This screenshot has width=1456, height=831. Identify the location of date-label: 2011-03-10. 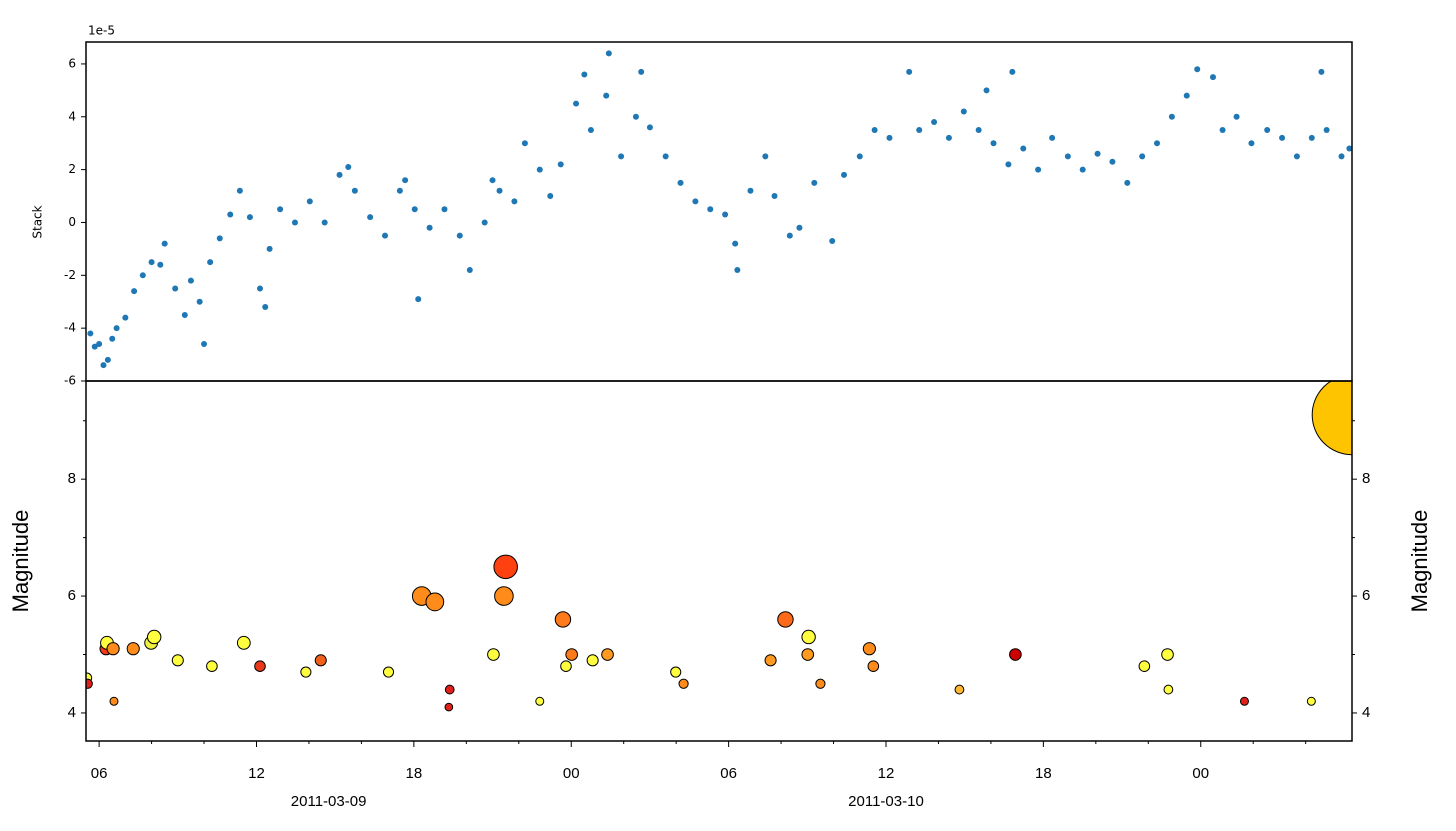
(886, 801).